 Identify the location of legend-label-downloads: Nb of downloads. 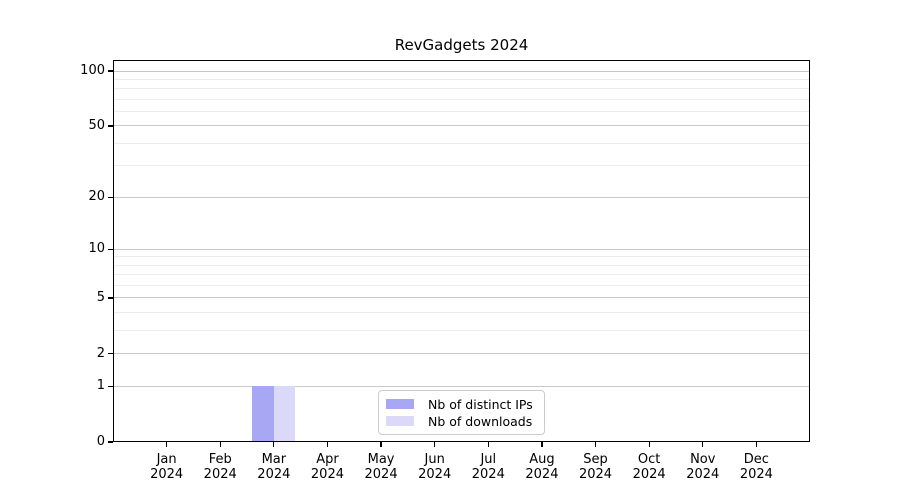
(480, 421).